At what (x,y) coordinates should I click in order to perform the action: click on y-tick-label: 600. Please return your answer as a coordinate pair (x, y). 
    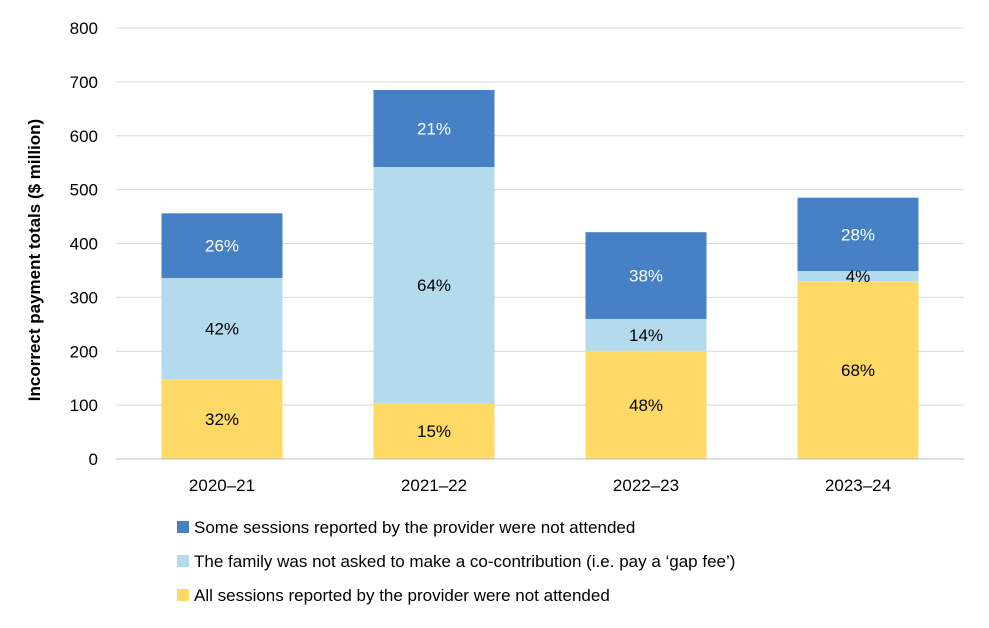
    Looking at the image, I should click on (84, 136).